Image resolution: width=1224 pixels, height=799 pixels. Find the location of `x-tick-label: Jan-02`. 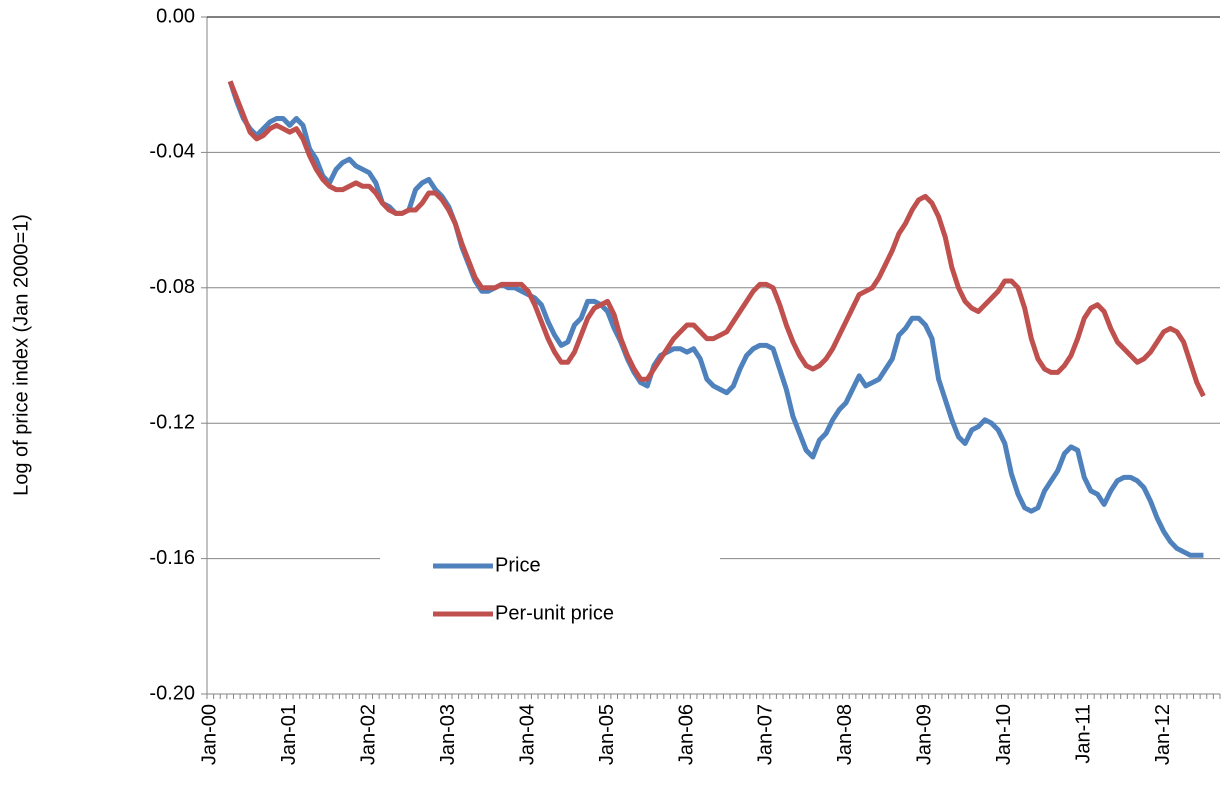

x-tick-label: Jan-02 is located at coordinates (368, 734).